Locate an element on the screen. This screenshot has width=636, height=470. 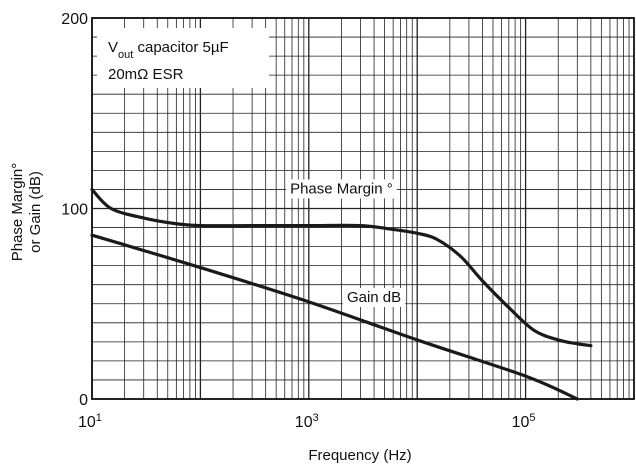
series-label-gain: Gain dB is located at coordinates (374, 297).